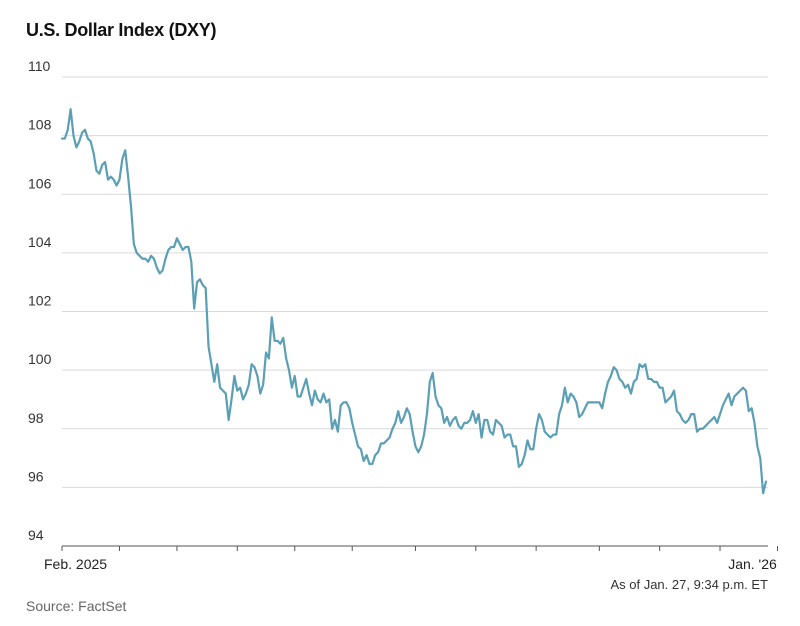 Image resolution: width=800 pixels, height=626 pixels. Describe the element at coordinates (75, 564) in the screenshot. I see `x-tick-label-0: Feb. 2025` at that location.